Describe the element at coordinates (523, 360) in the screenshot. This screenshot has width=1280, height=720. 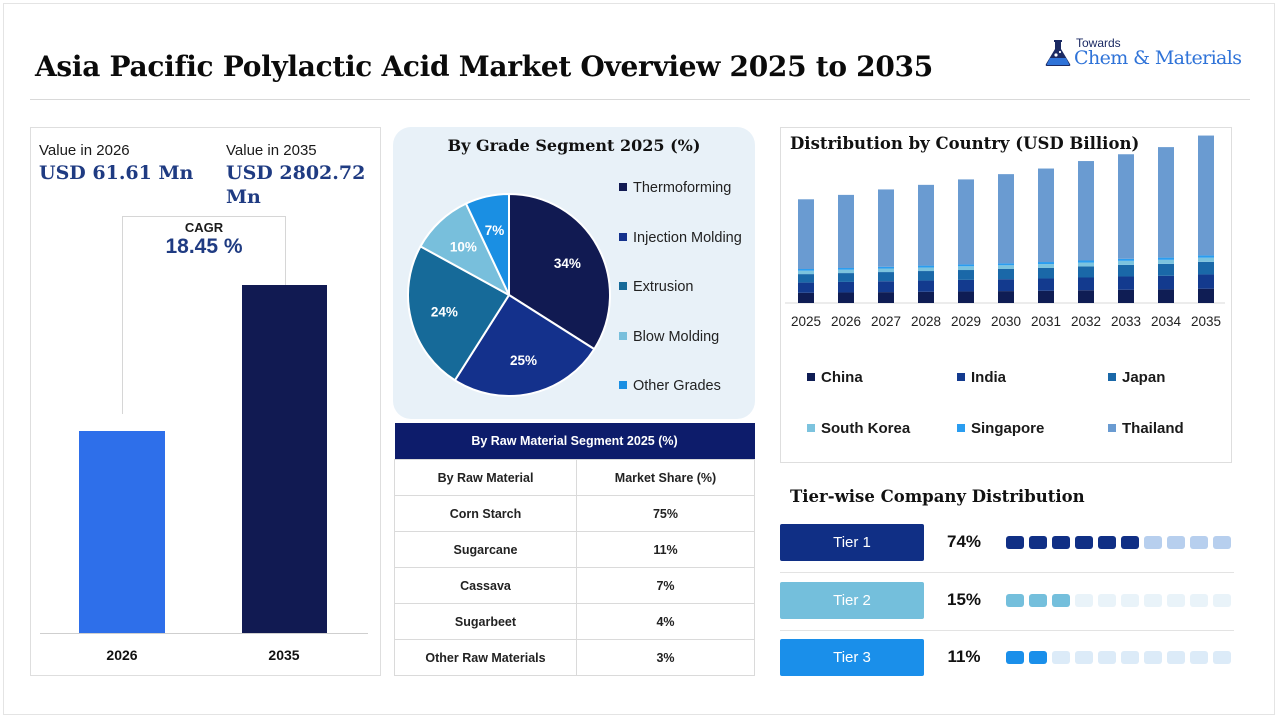
I see `pie-value-label: 25%` at that location.